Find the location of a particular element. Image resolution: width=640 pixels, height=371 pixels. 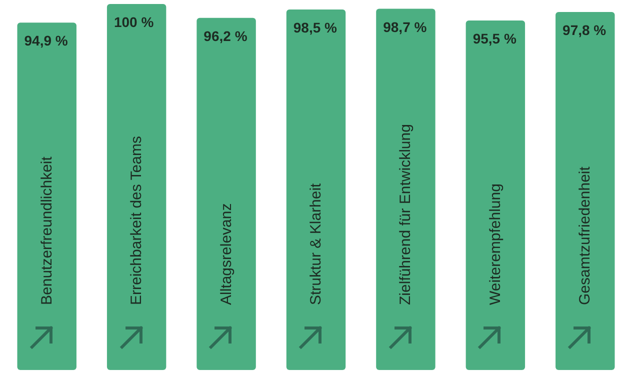

x-tick-label: Alltagsrelevanz is located at coordinates (226, 254).